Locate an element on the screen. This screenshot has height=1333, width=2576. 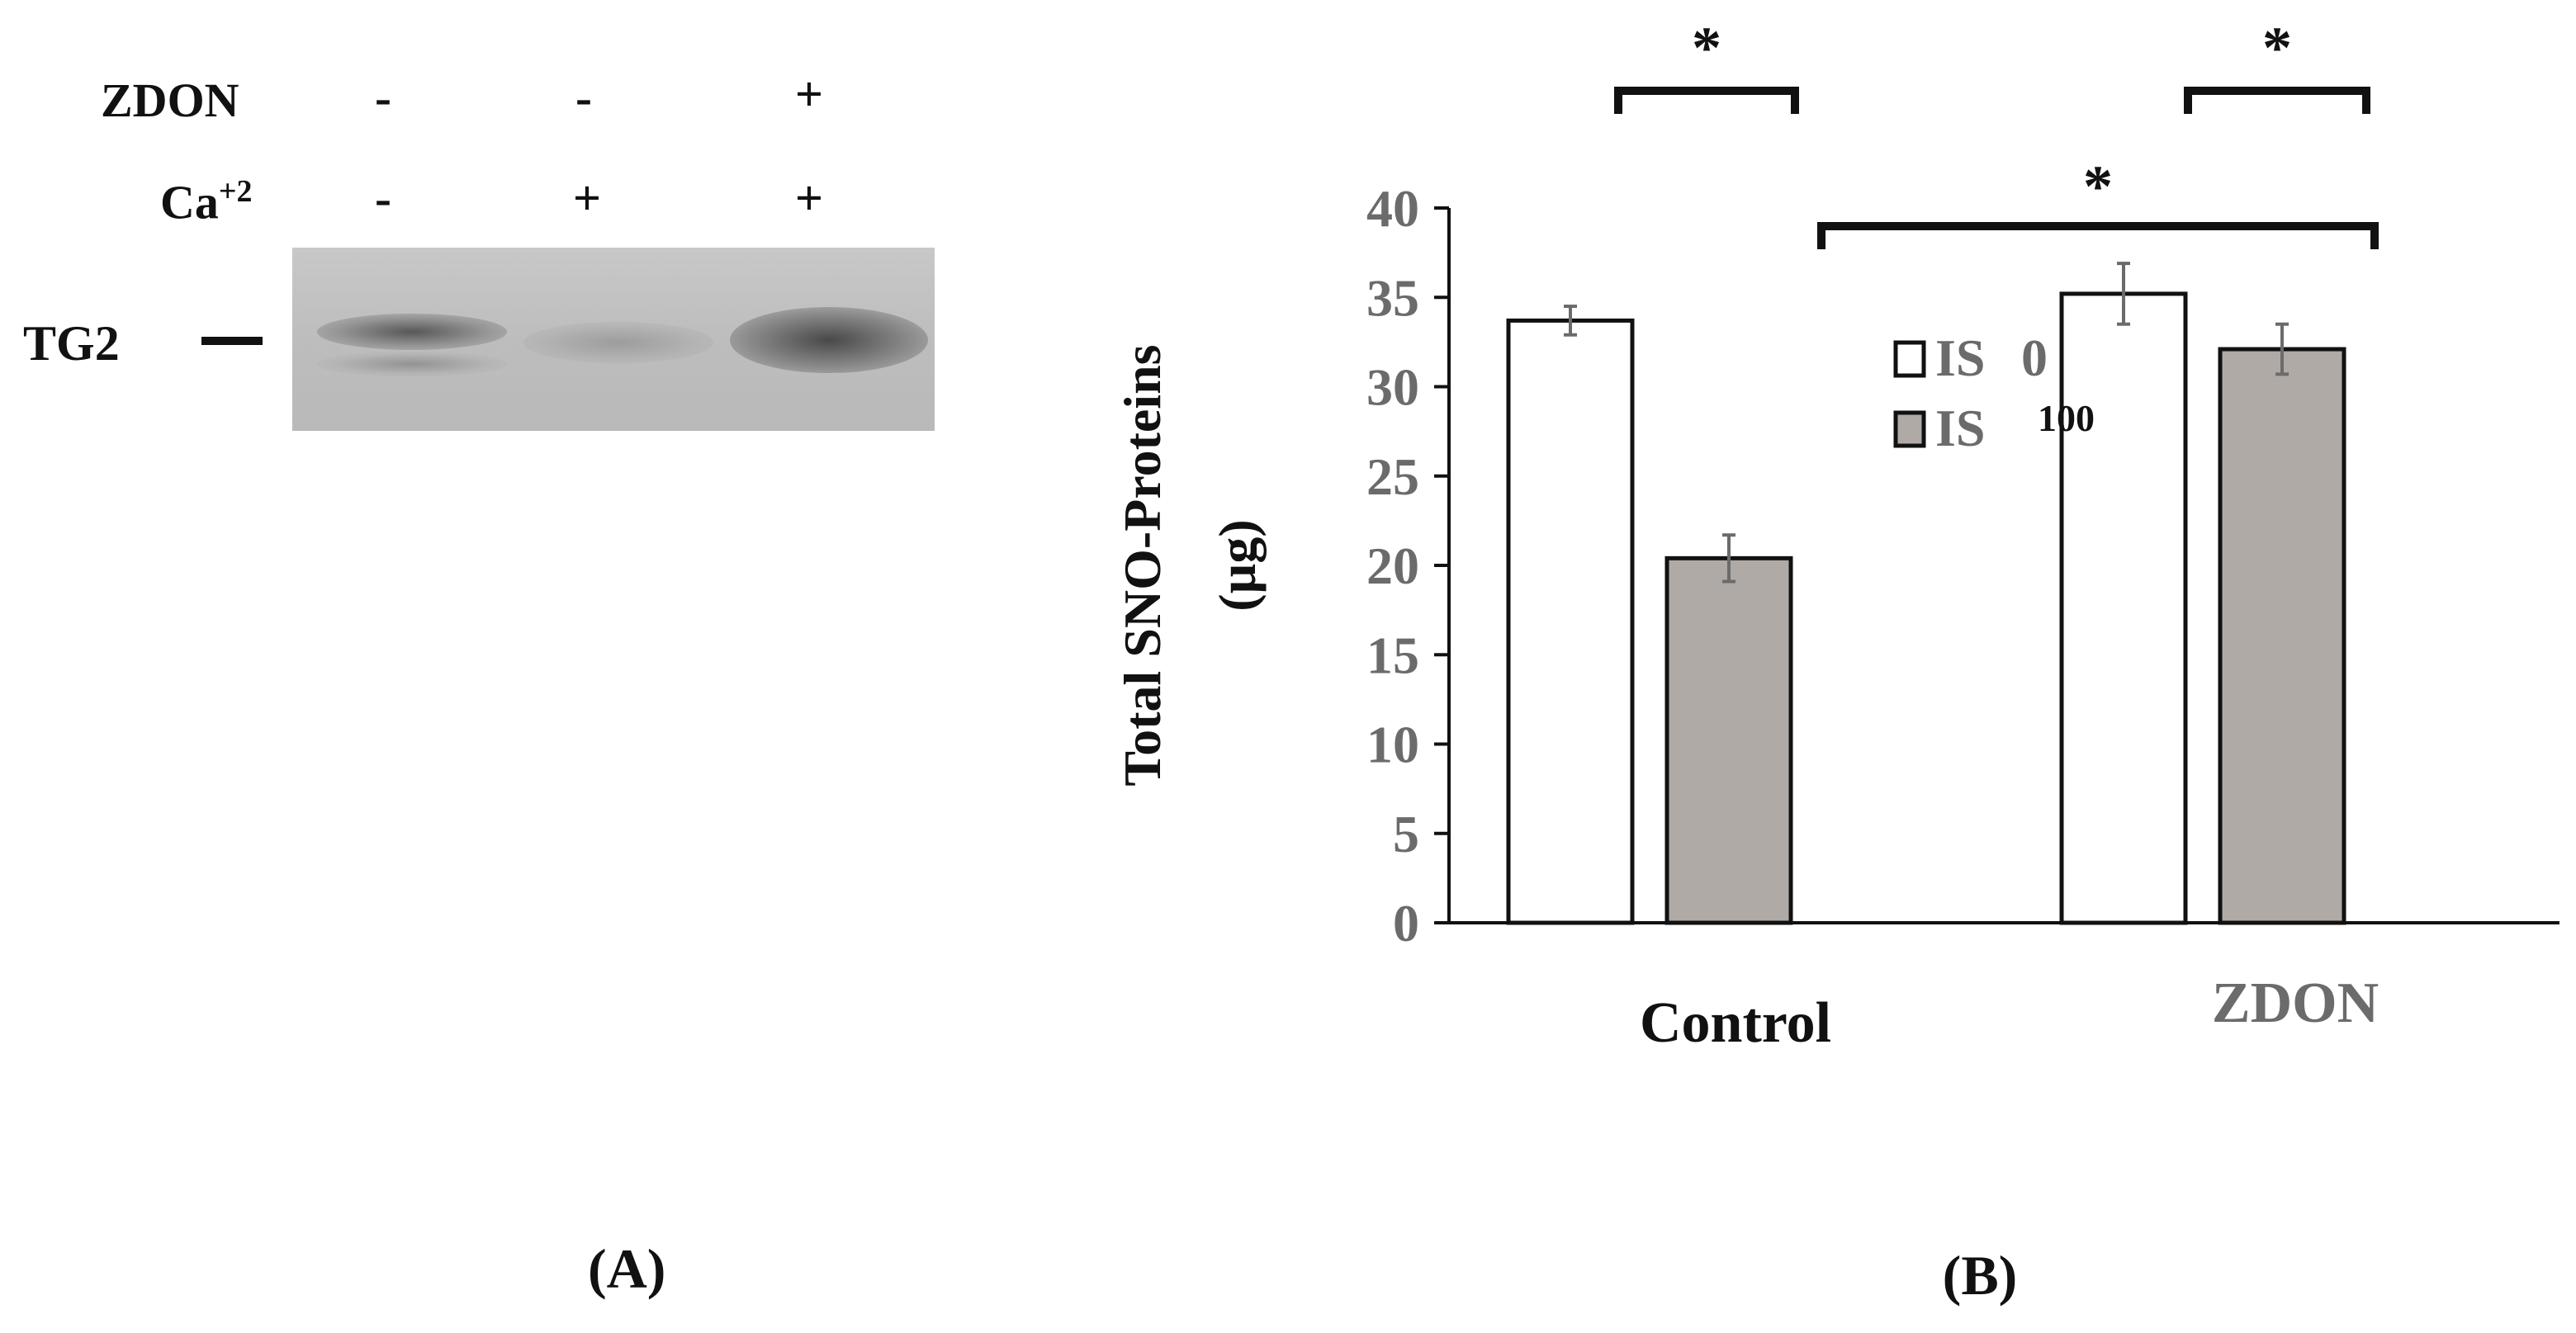
blot-band-lane-1-lower is located at coordinates (412, 364).